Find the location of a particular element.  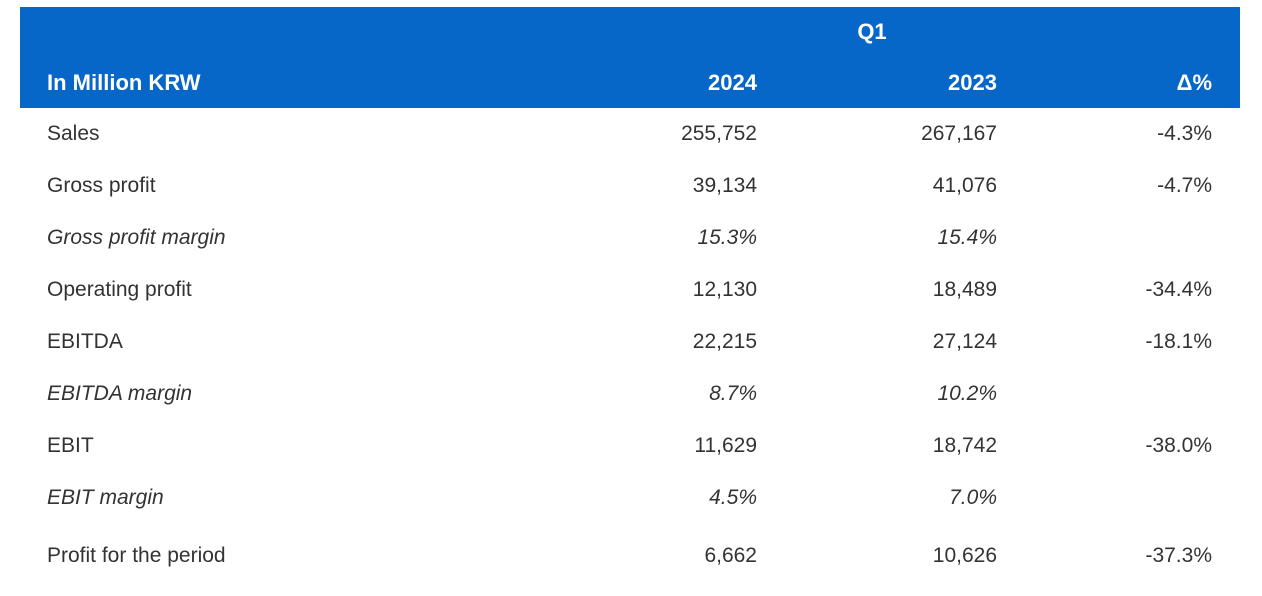

table-row: EBITDA margin 8.7% 10.2% is located at coordinates (630, 394).